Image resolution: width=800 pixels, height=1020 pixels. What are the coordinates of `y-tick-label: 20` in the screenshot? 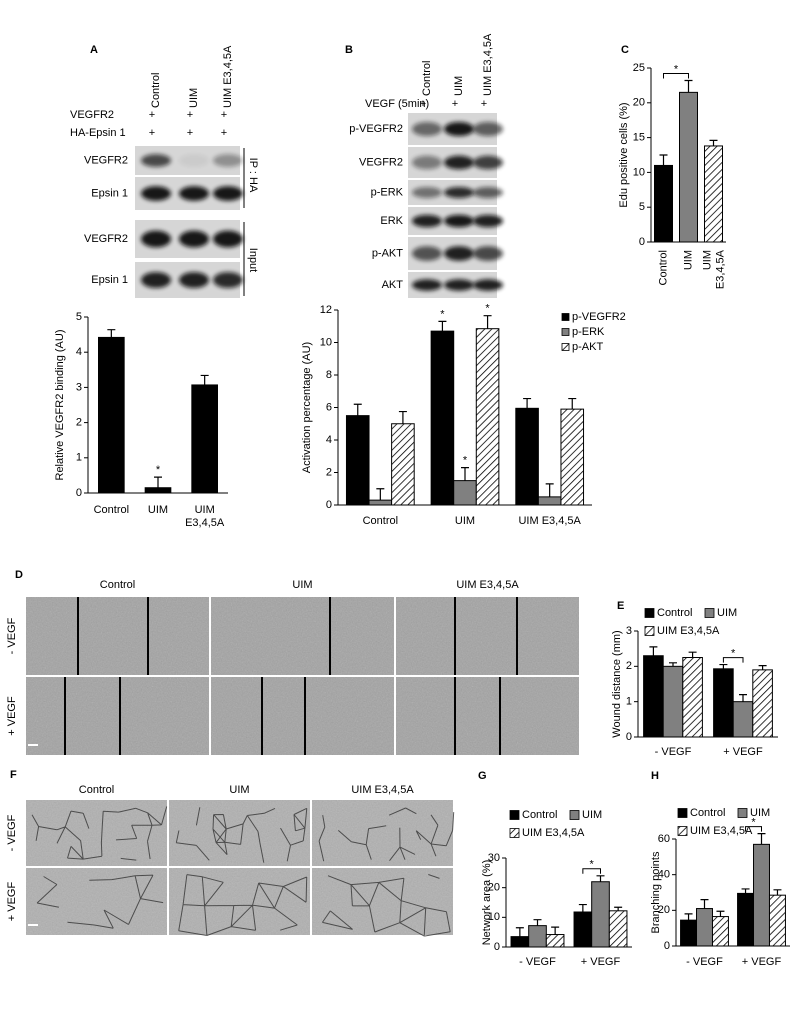 It's located at (639, 103).